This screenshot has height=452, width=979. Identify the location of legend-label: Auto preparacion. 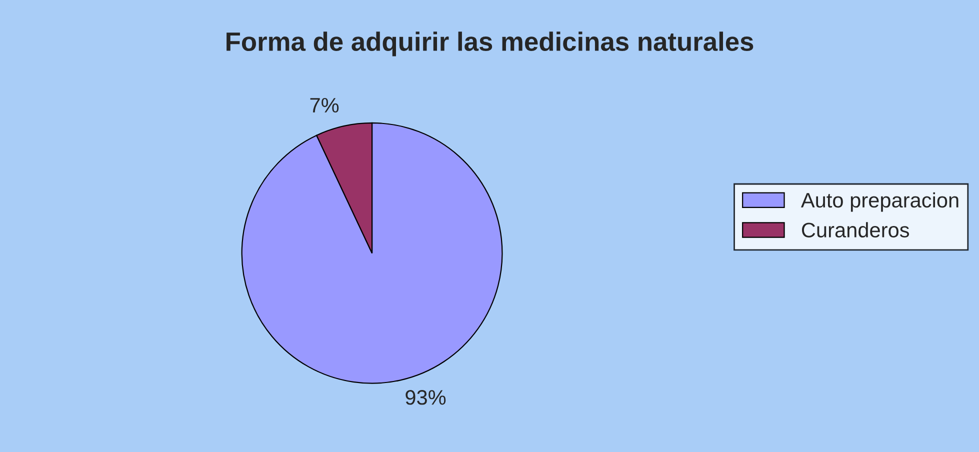
(879, 202).